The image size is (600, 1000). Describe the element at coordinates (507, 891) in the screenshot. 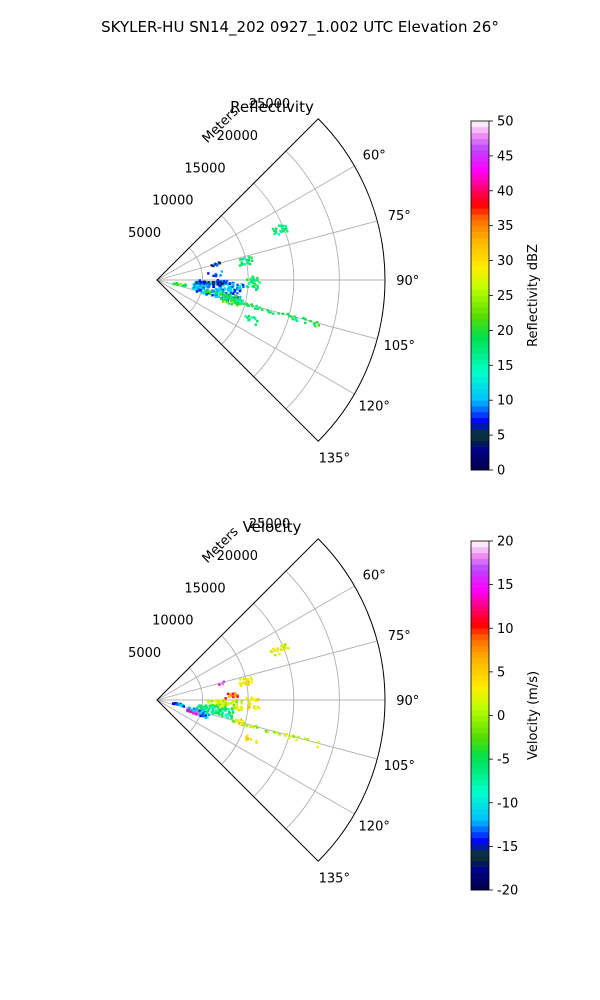

I see `colorbar-tick-label: -20` at that location.